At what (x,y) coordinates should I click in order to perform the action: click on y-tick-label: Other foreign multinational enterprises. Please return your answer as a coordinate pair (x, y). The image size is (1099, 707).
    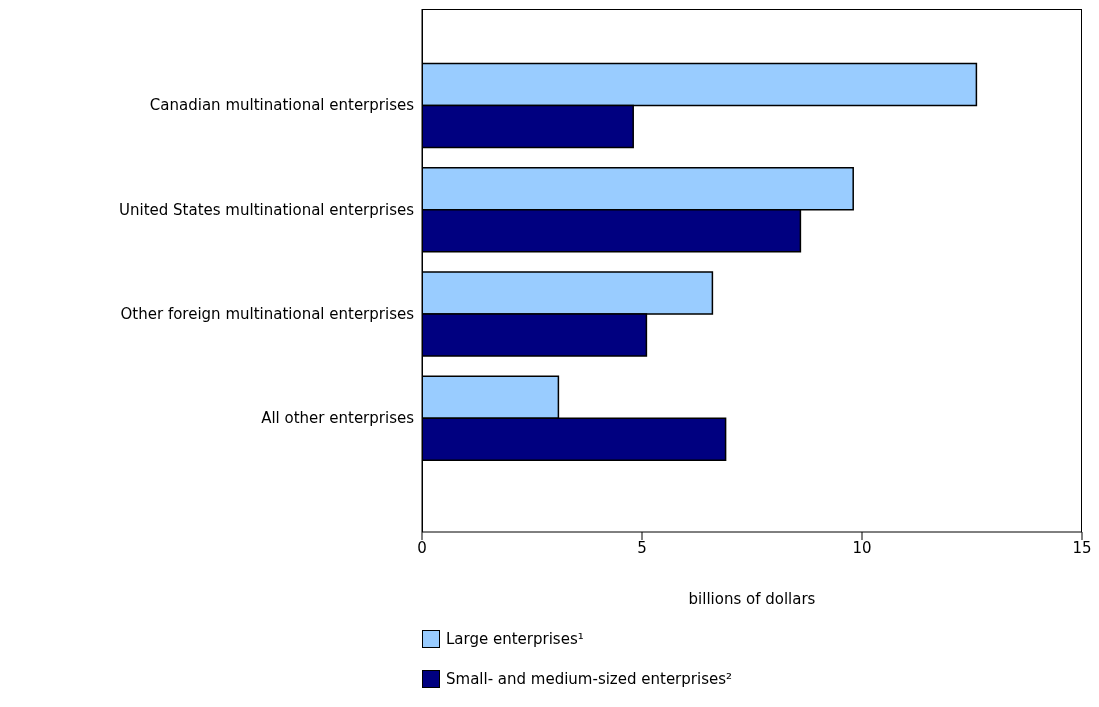
    Looking at the image, I should click on (267, 313).